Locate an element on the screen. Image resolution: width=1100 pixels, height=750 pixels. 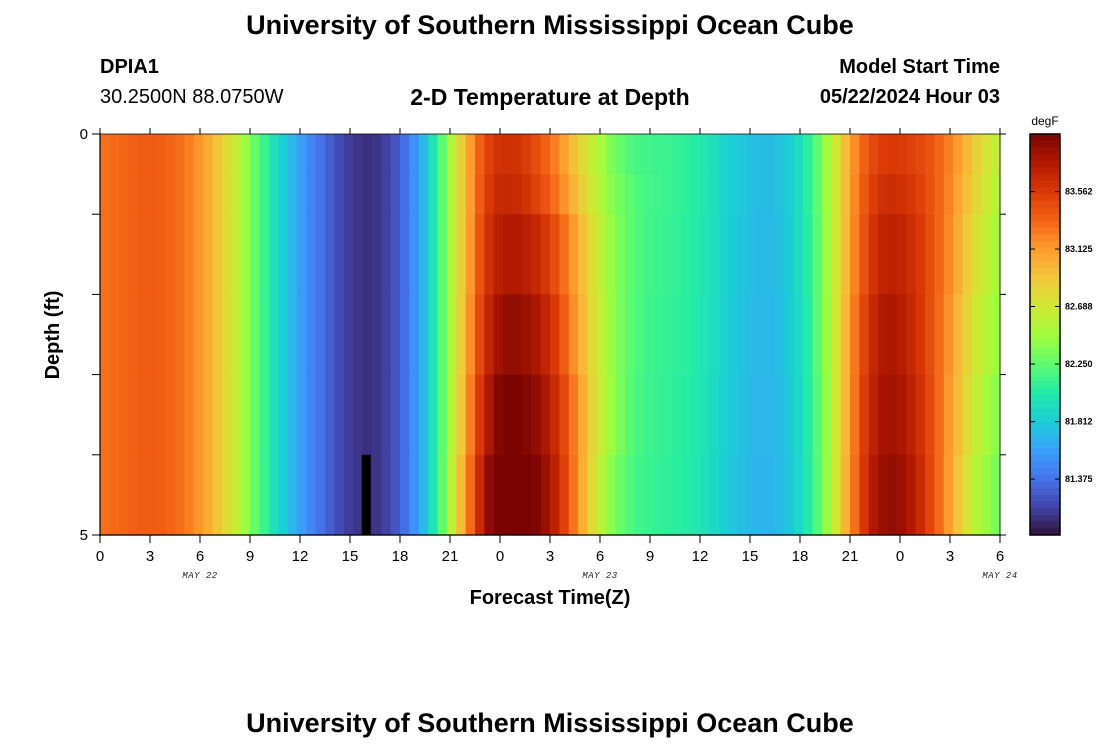
colorbar: 83.562 83.125 82.688 82.250 81.812 81.375 is located at coordinates (1061, 334).